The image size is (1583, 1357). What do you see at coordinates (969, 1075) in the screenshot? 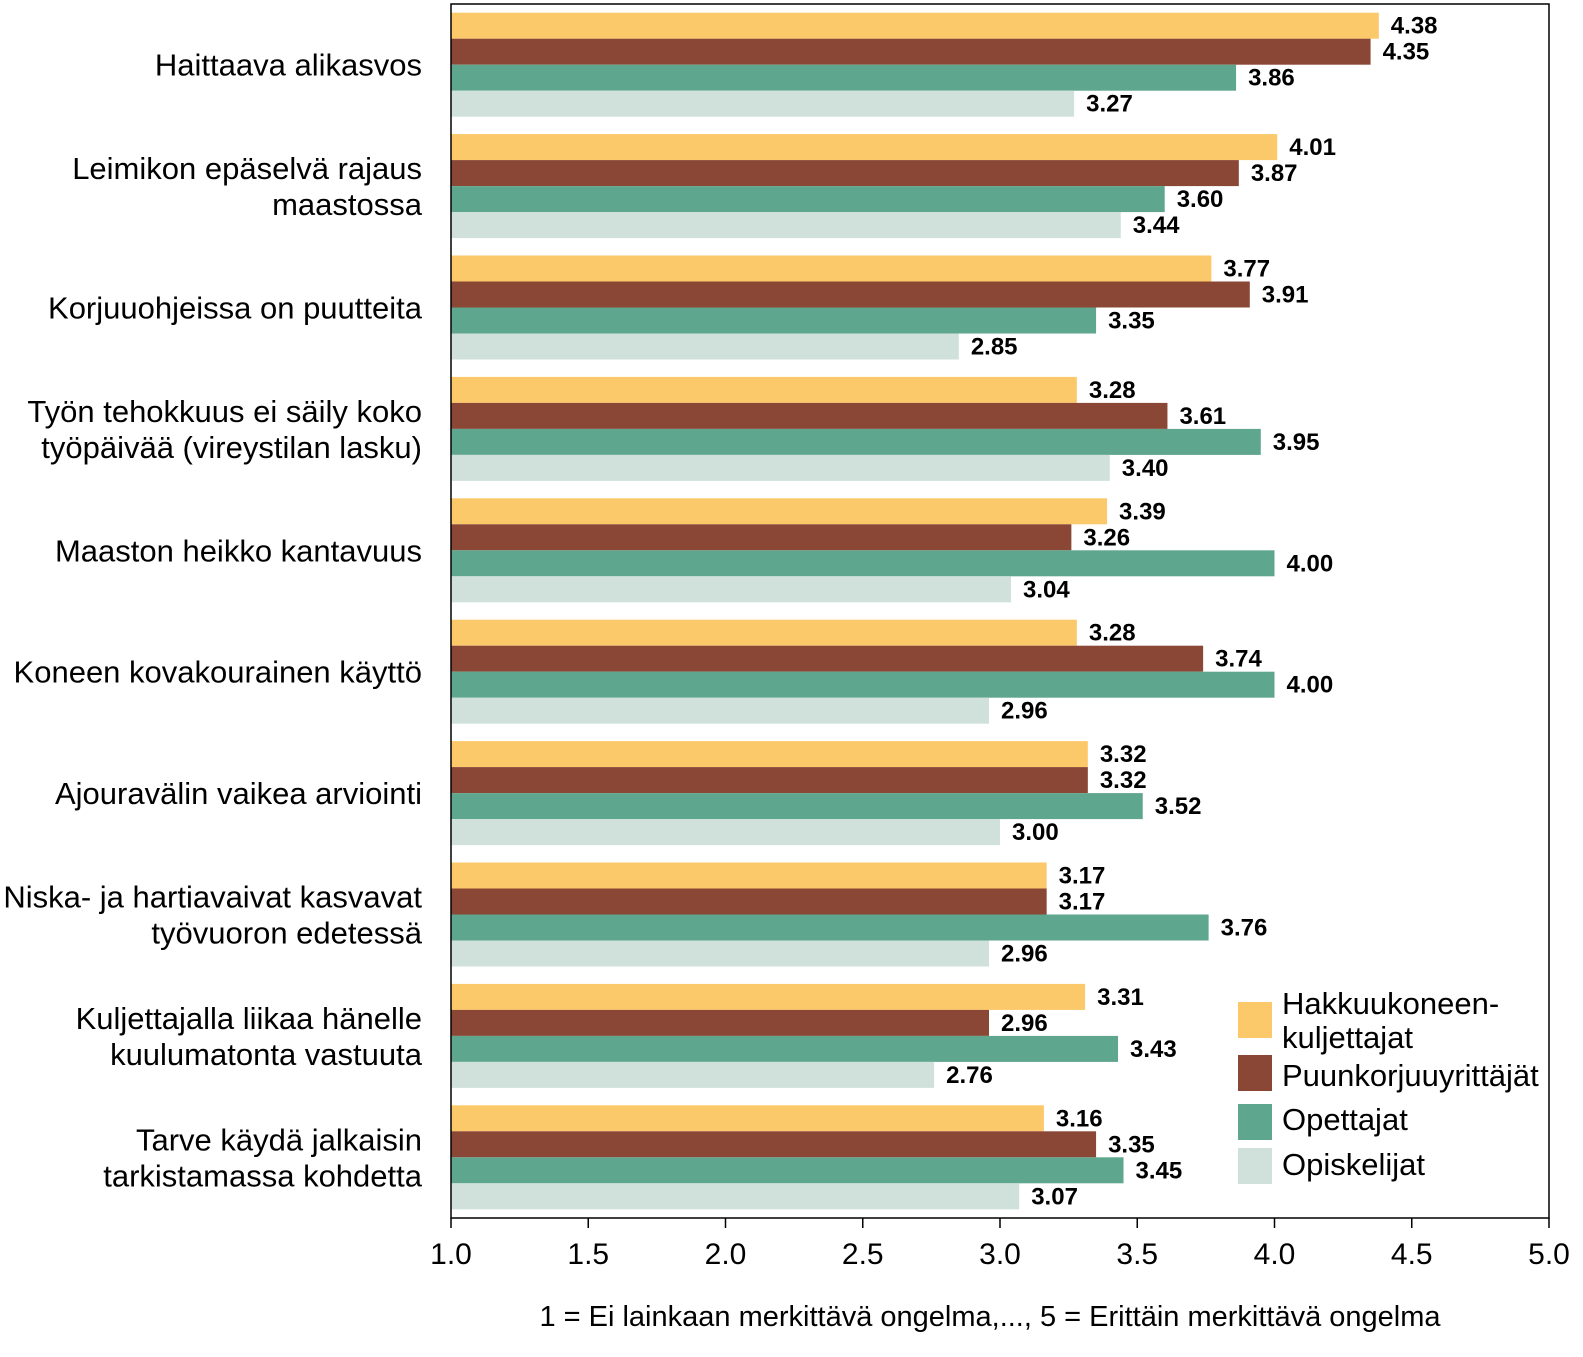
I see `data-label: 2.76` at bounding box center [969, 1075].